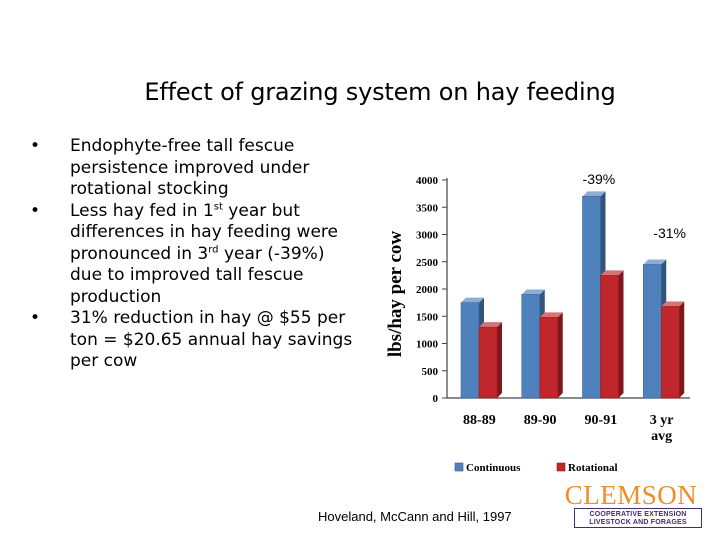 This screenshot has height=540, width=720. I want to click on y-tick-label: 0, so click(436, 399).